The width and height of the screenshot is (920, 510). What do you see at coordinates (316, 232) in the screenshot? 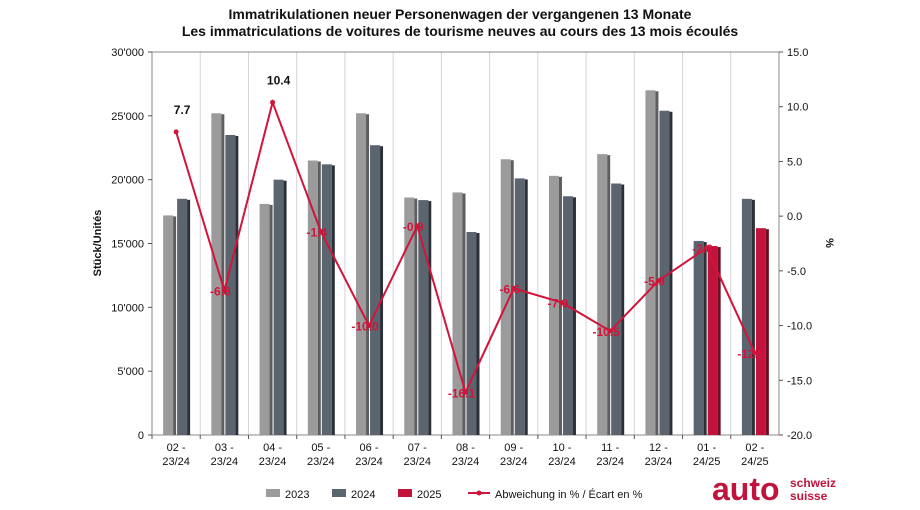
I see `deviation-label: -1.4` at bounding box center [316, 232].